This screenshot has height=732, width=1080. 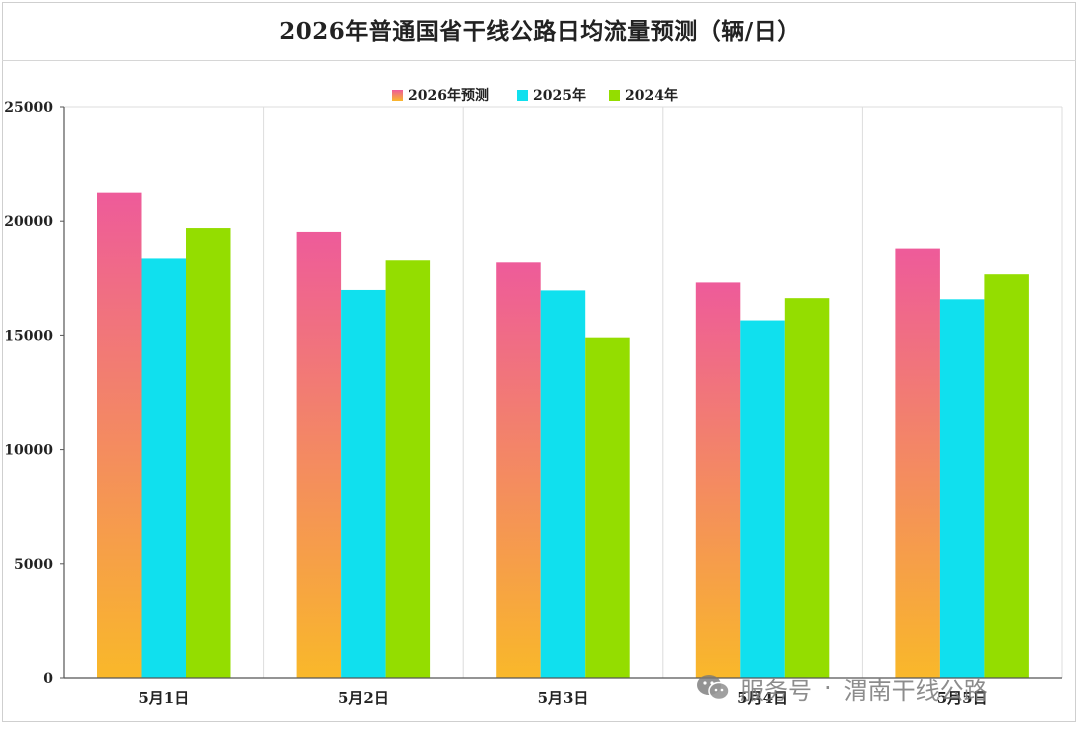 I want to click on y-tick-label: 15000, so click(x=28, y=336).